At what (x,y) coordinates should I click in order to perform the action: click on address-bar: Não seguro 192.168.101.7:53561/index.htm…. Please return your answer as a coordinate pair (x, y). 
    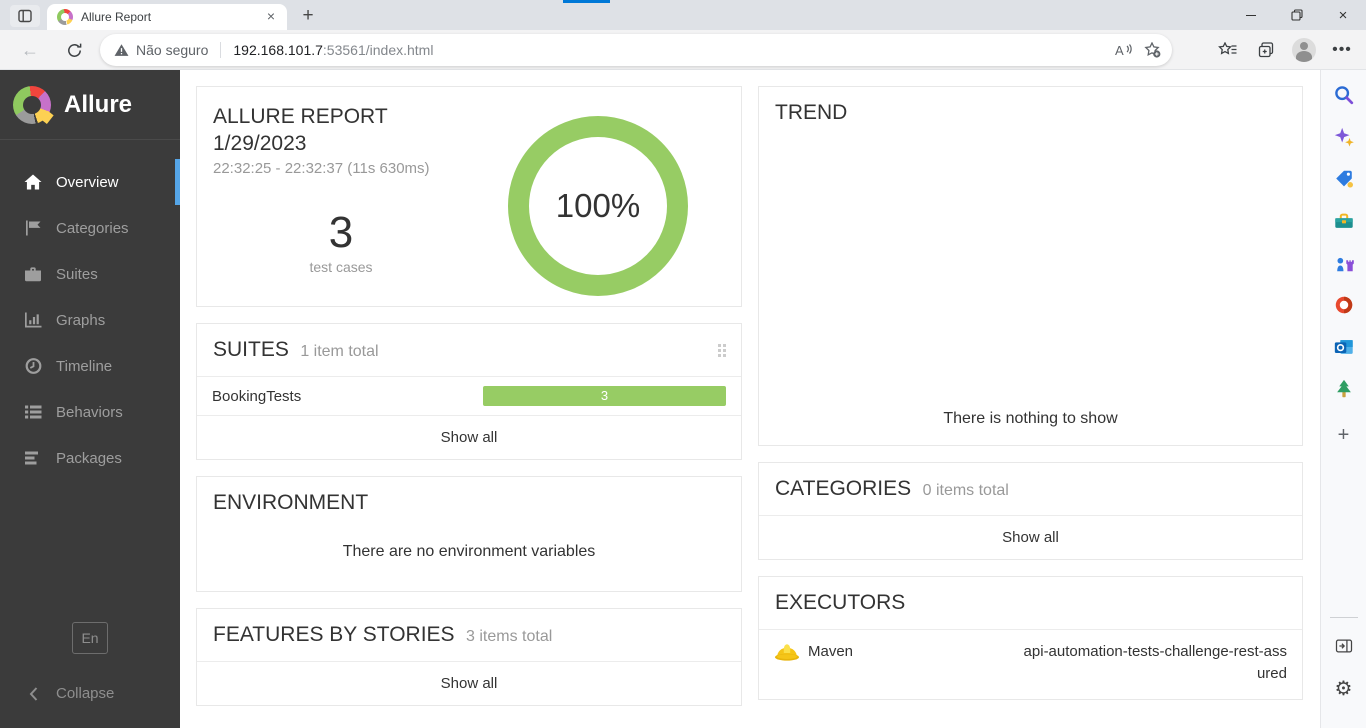
    Looking at the image, I should click on (636, 50).